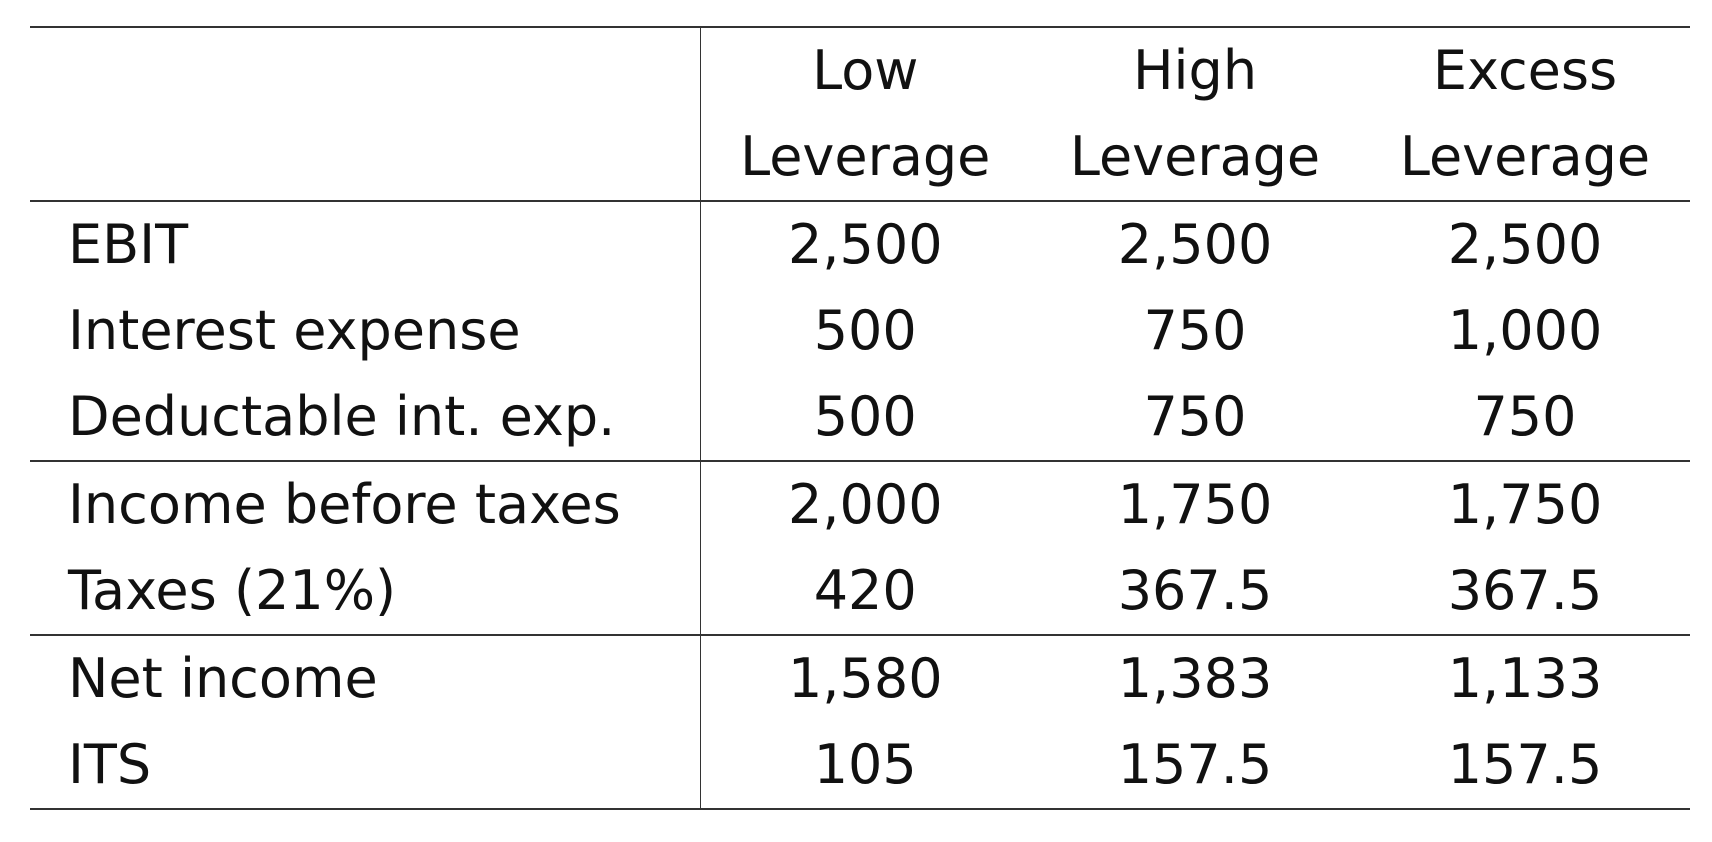 Image resolution: width=1712 pixels, height=842 pixels. I want to click on table-cell: 2,000, so click(865, 504).